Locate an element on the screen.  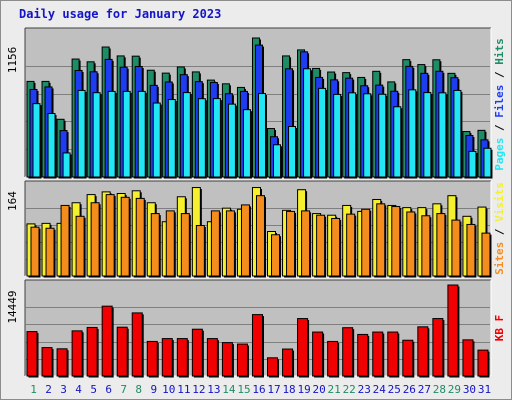
legend-hits: Hits is located at coordinates (499, 51).